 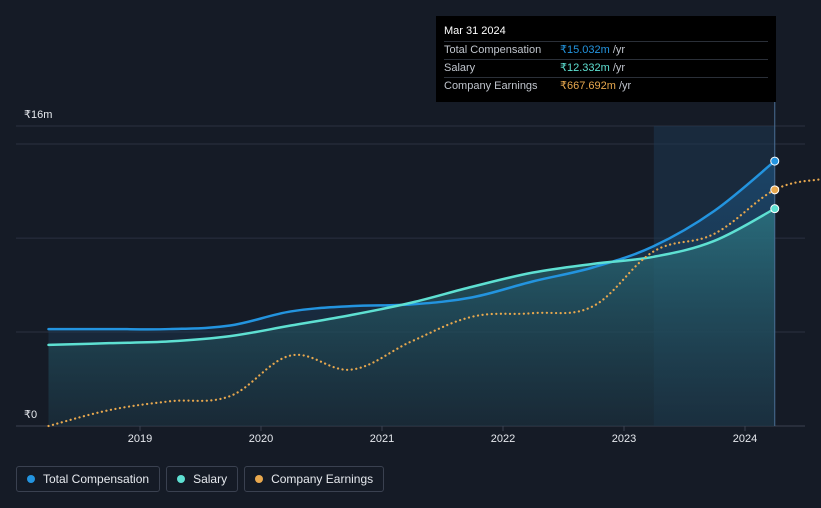 I want to click on tooltip-row-salary: Salary ₹12.332m /yr, so click(x=606, y=69).